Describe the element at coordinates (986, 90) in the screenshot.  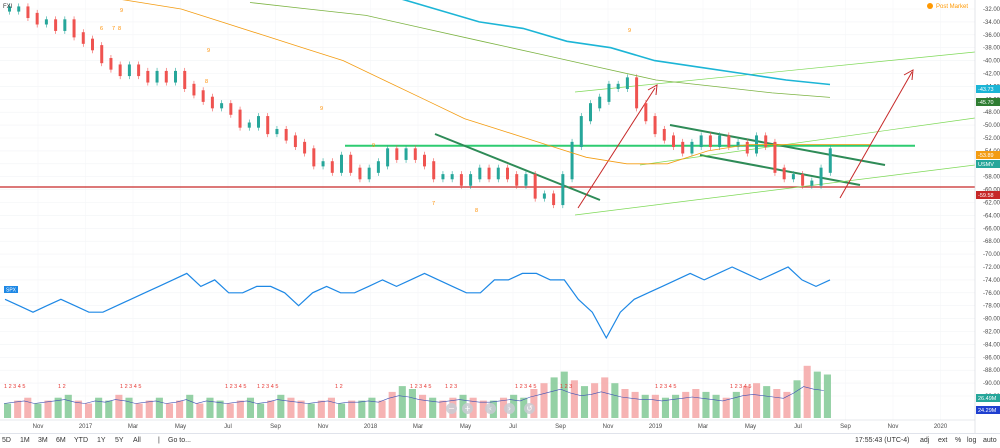
I see `price-badge-text: -43.73` at that location.